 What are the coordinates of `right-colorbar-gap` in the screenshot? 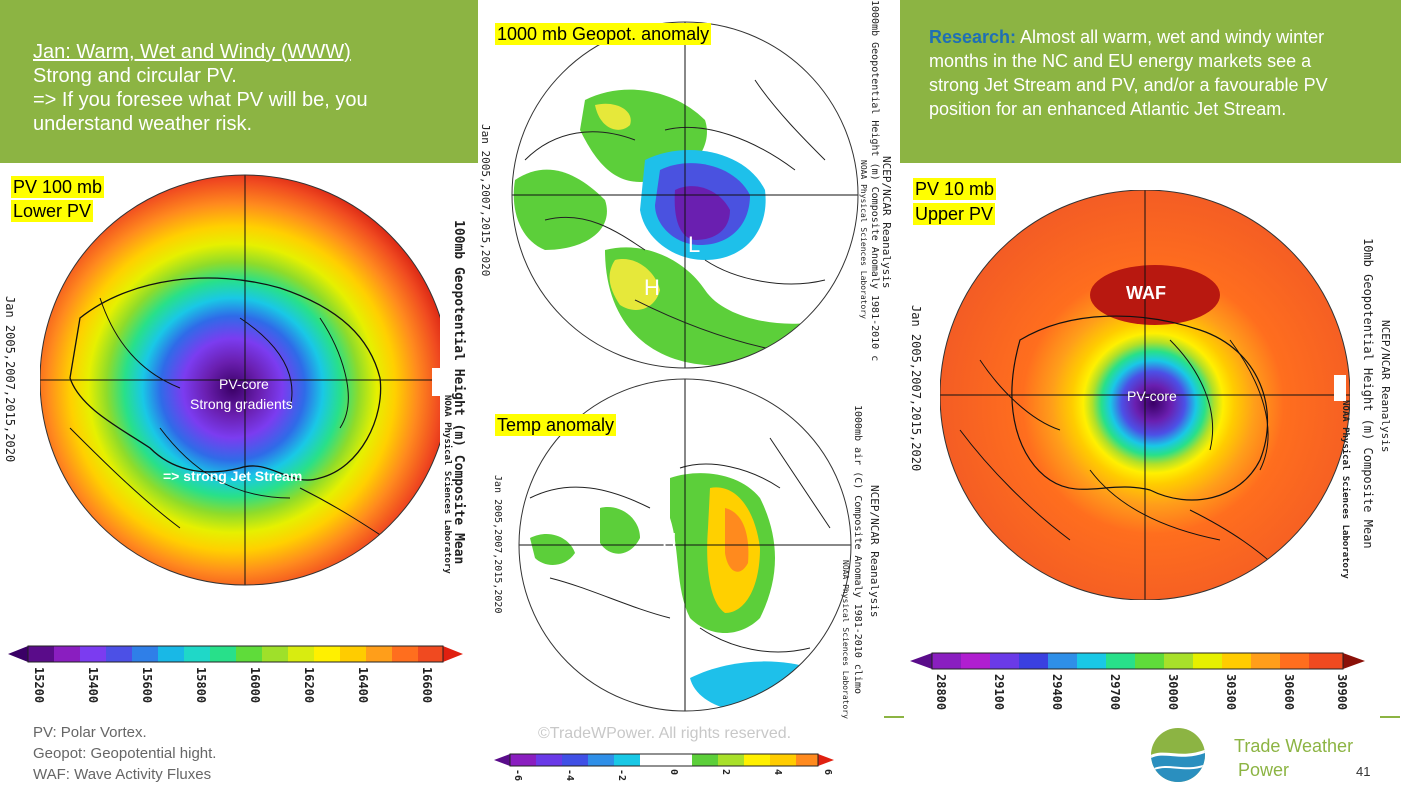 It's located at (1340, 388).